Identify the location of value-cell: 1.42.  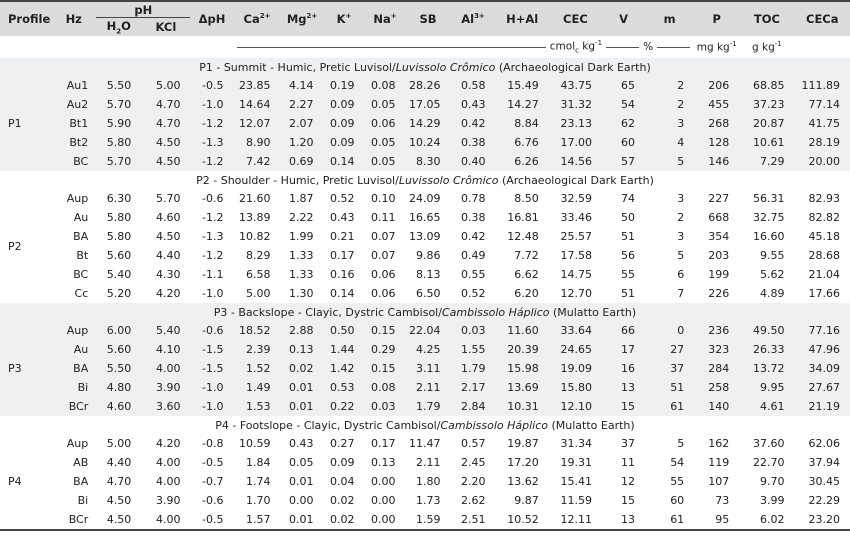
(342, 368).